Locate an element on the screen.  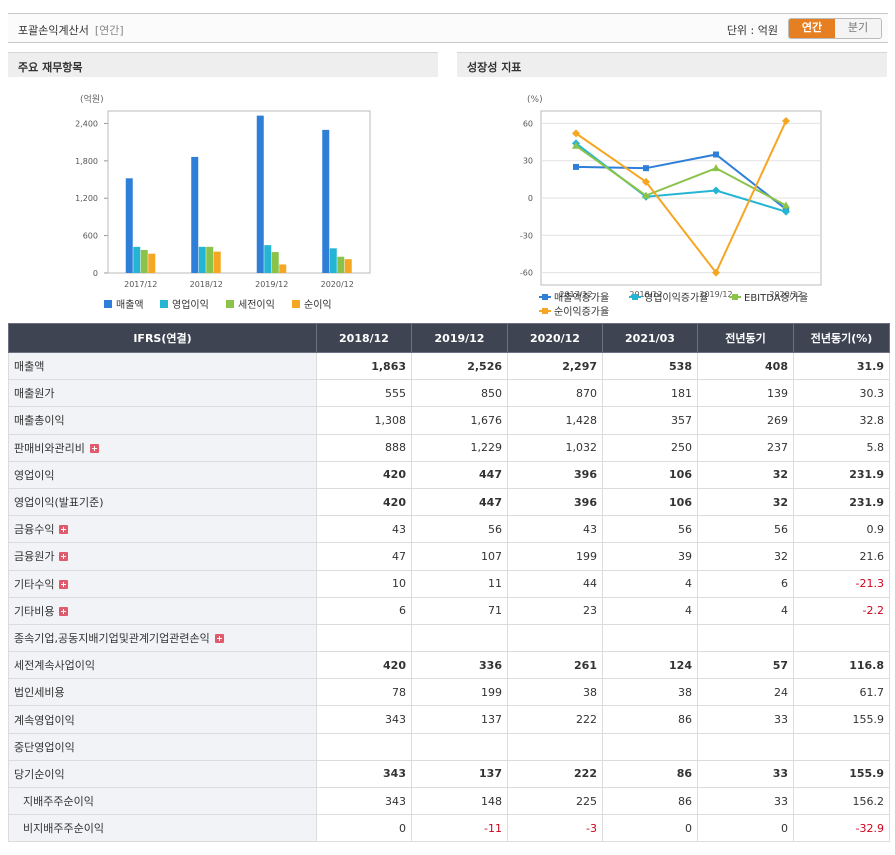
table-row: 영업이익(발표기준) 420 447 396 106 32 231.9 is located at coordinates (449, 502).